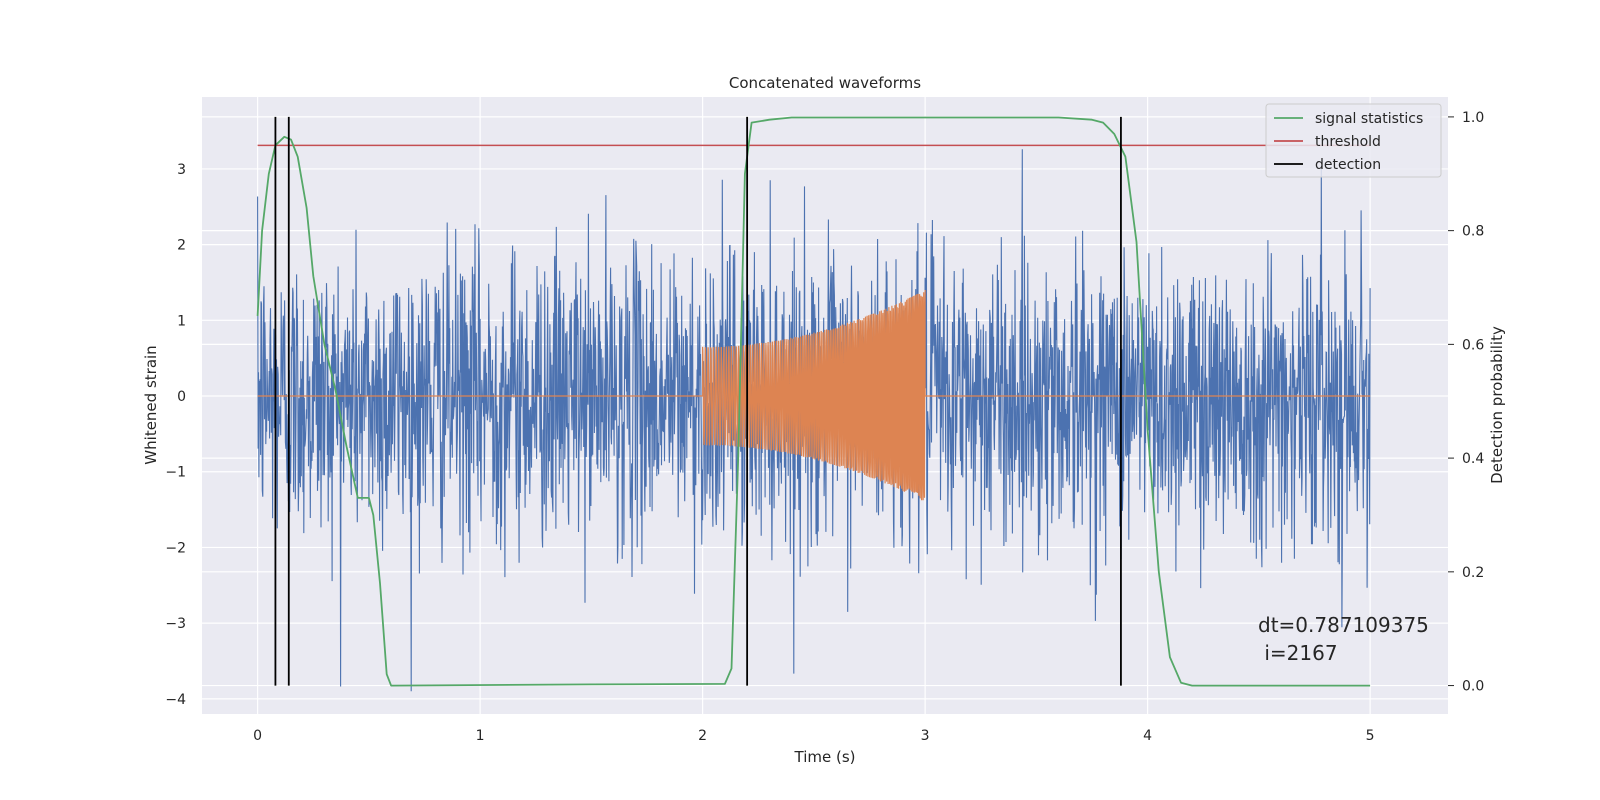  I want to click on y-tick-label: −4, so click(175, 700).